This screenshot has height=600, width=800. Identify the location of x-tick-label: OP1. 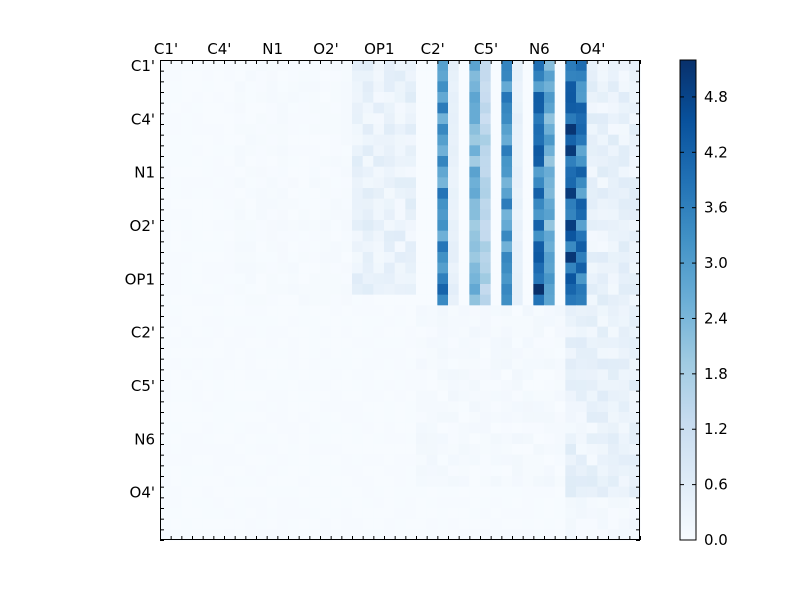
(379, 49).